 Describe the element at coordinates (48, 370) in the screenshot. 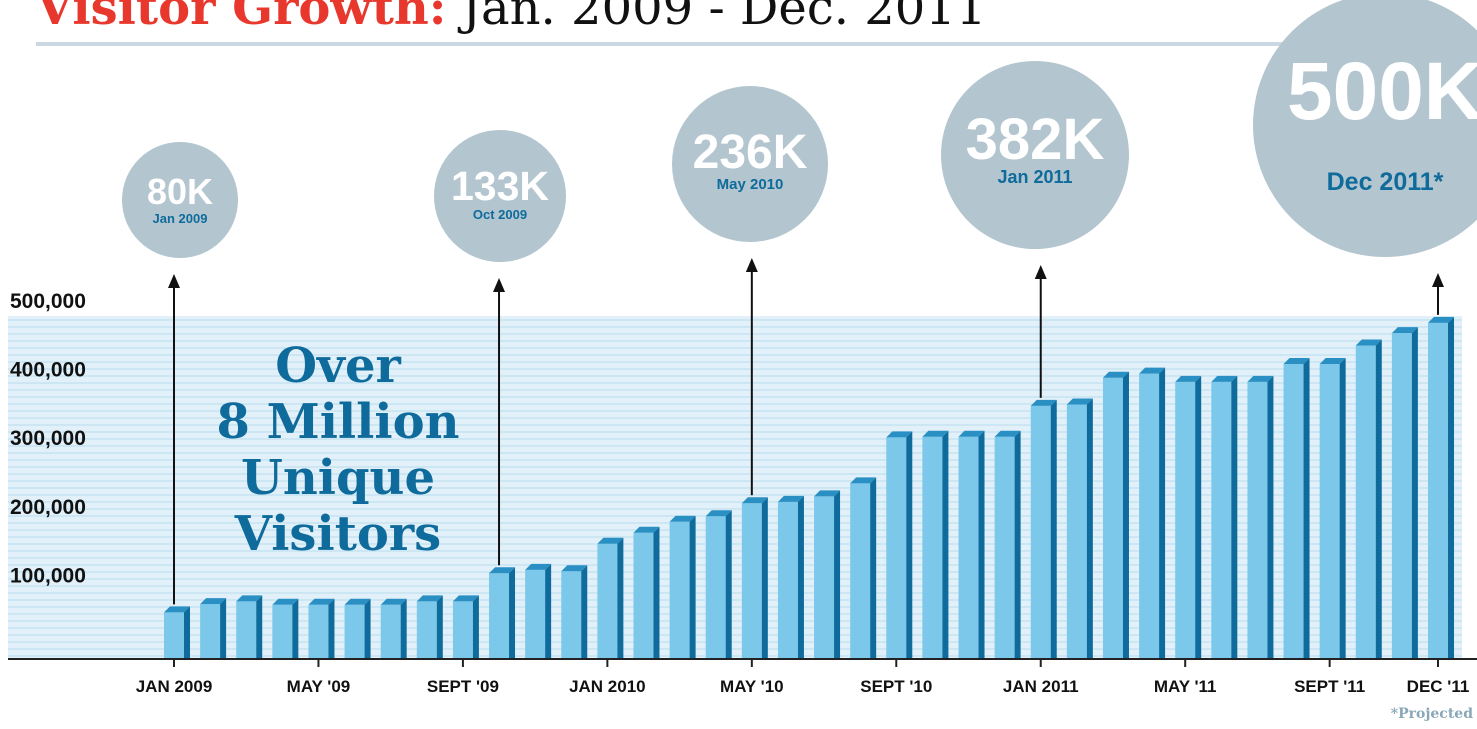

I see `y-tick-label: 400,000` at that location.